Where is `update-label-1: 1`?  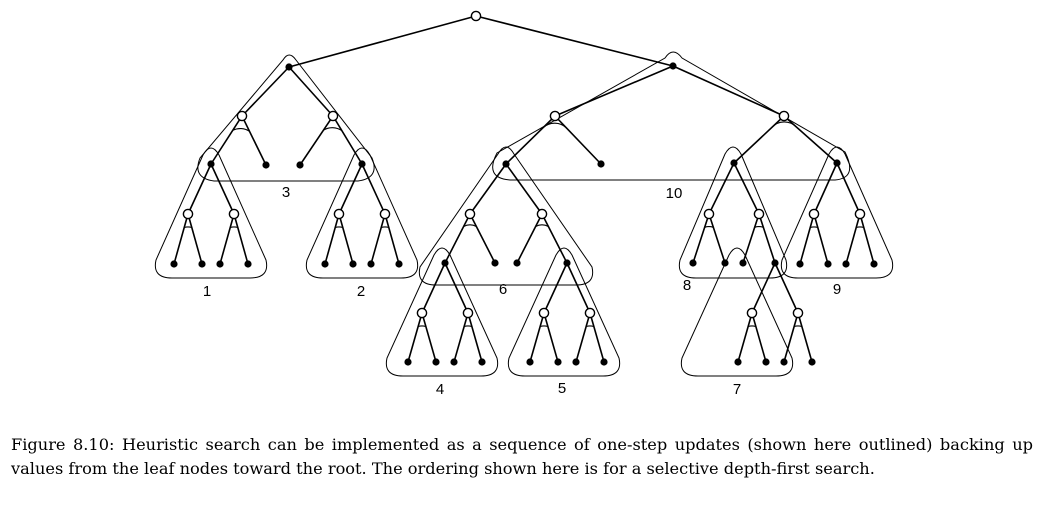
update-label-1: 1 is located at coordinates (207, 291).